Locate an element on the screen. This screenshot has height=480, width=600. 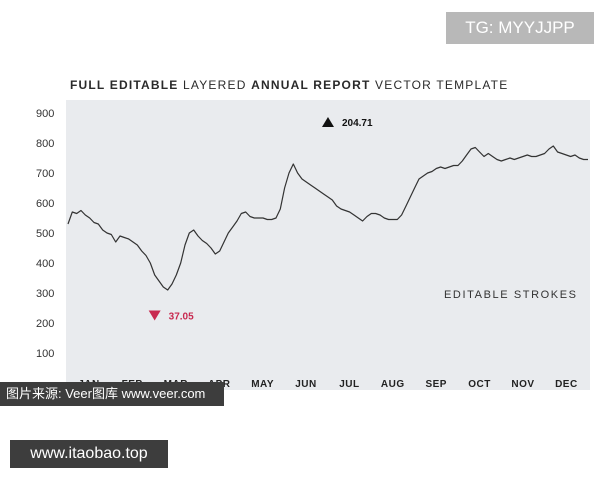
title-part-1: FULL EDITABLE is located at coordinates (124, 85).